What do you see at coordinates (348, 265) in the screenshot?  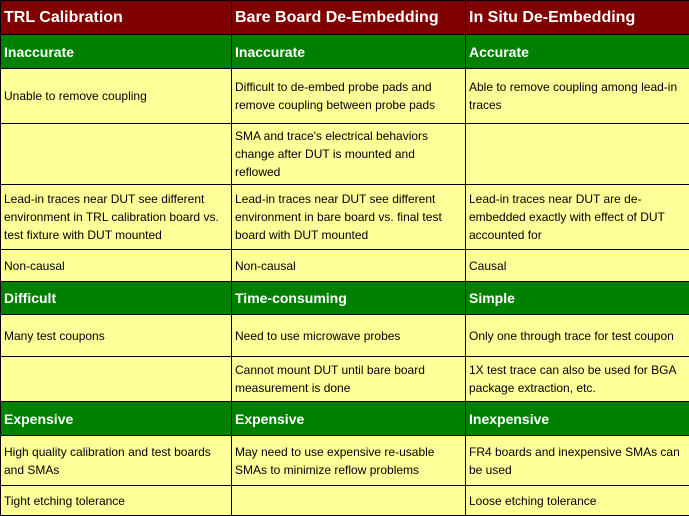 I see `cell-bare-board: Non-causal` at bounding box center [348, 265].